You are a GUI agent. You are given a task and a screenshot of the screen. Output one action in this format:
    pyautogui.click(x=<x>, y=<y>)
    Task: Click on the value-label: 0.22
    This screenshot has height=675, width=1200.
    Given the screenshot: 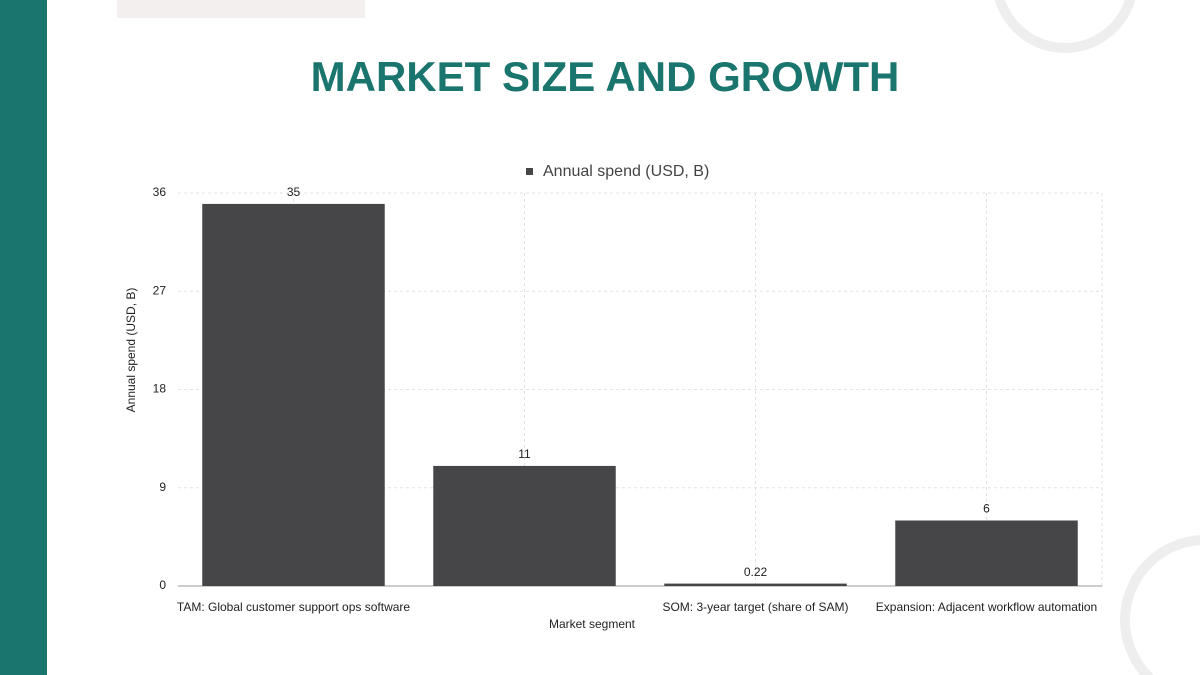 What is the action you would take?
    pyautogui.click(x=756, y=572)
    